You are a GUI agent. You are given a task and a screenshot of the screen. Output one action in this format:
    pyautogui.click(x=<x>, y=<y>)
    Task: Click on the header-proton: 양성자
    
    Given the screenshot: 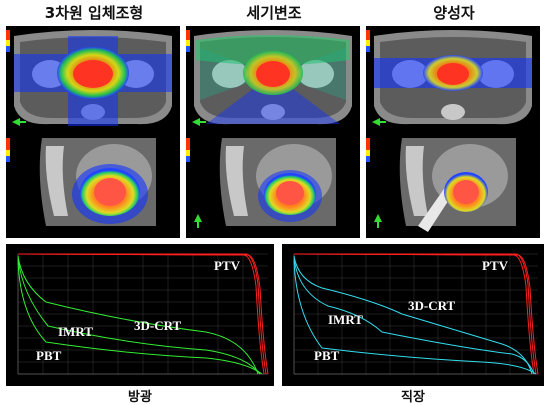 What is the action you would take?
    pyautogui.click(x=454, y=13)
    